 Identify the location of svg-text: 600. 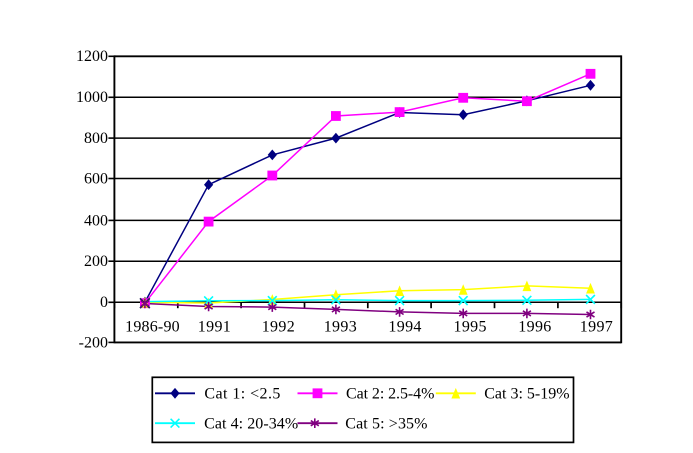
(96, 178).